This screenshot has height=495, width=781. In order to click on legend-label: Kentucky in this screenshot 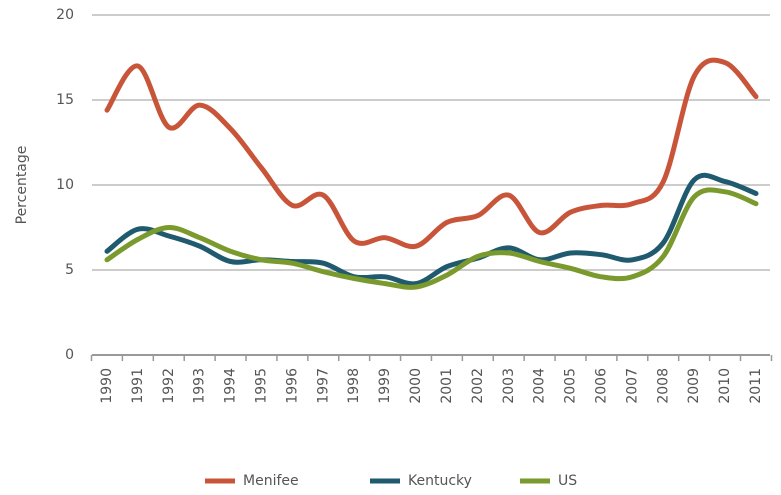, I will do `click(440, 481)`.